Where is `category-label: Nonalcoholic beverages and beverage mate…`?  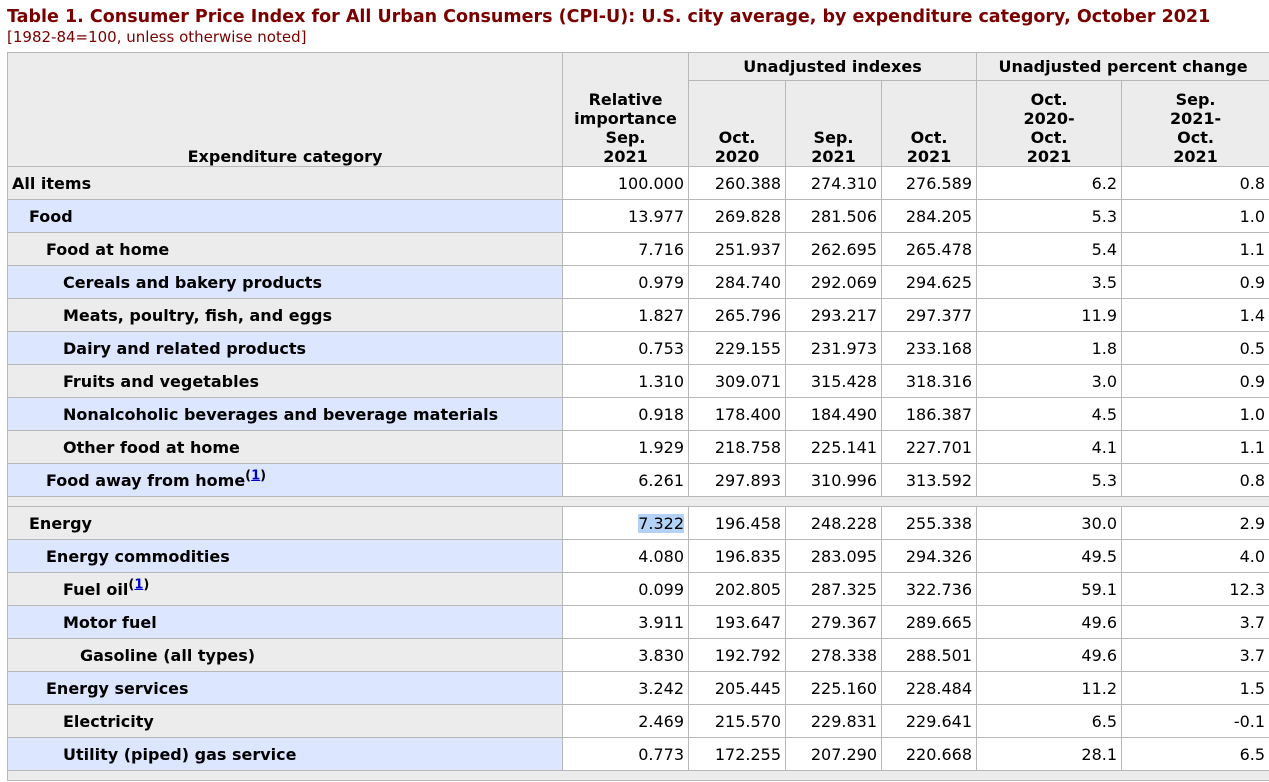 category-label: Nonalcoholic beverages and beverage mate… is located at coordinates (281, 414).